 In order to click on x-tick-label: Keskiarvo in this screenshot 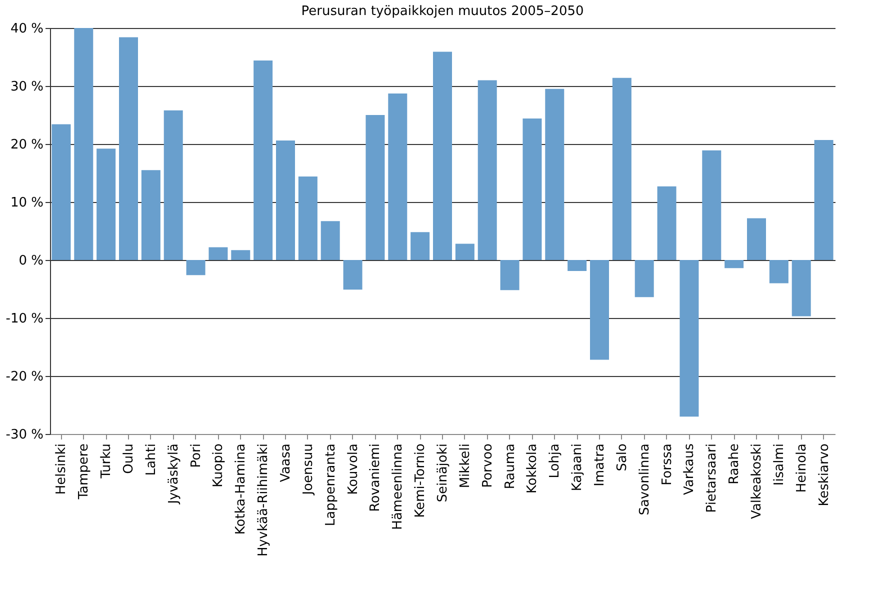, I will do `click(824, 474)`.